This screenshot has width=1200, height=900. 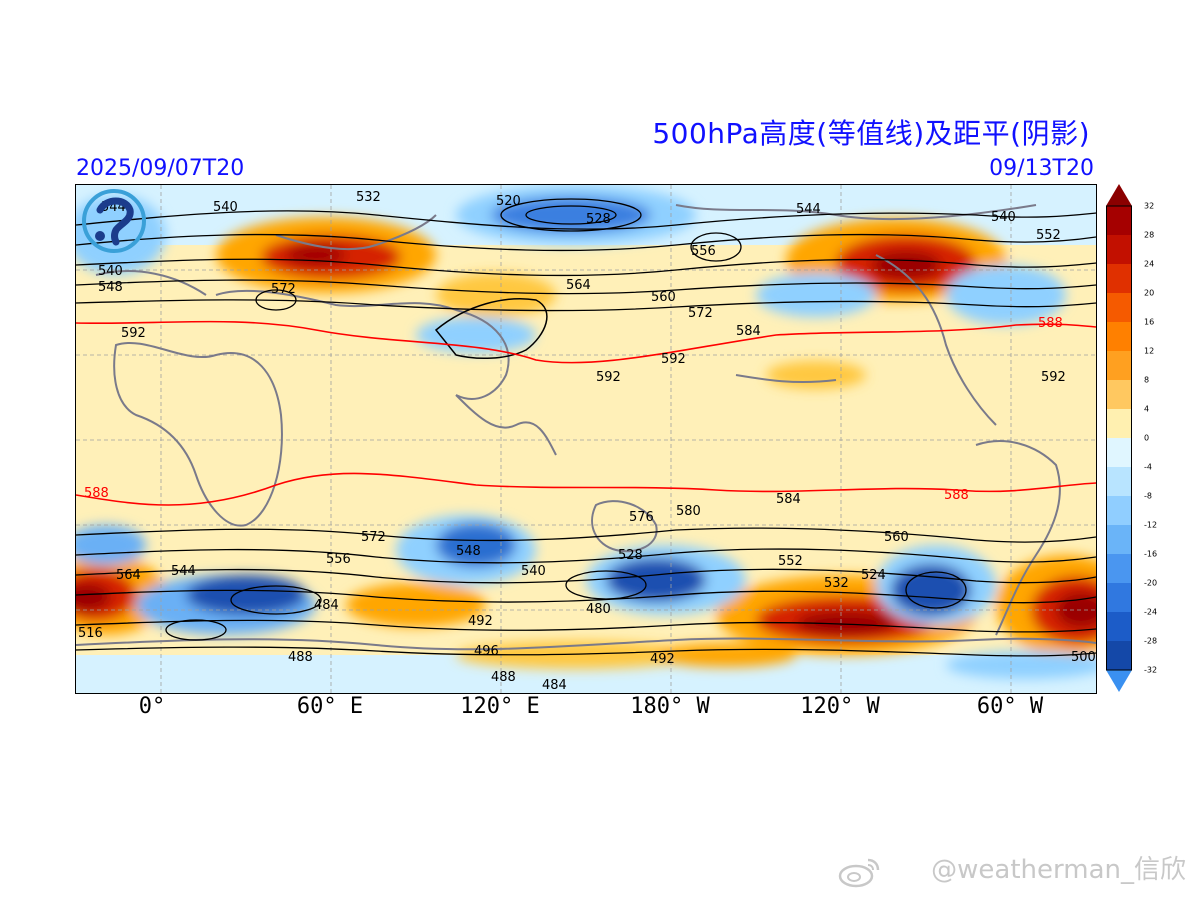 I want to click on colorbar-tick: 20, so click(x=1149, y=293).